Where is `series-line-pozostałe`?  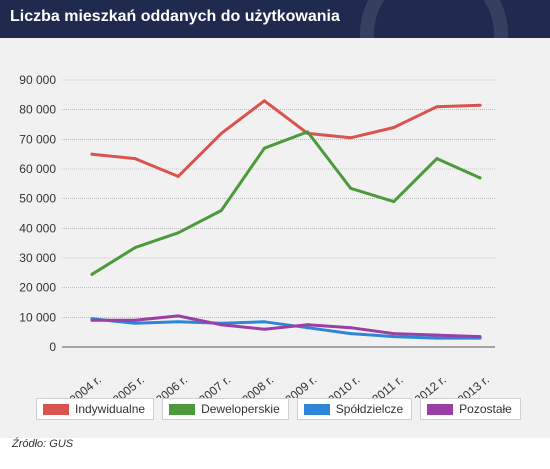
series-line-pozostałe is located at coordinates (286, 326).